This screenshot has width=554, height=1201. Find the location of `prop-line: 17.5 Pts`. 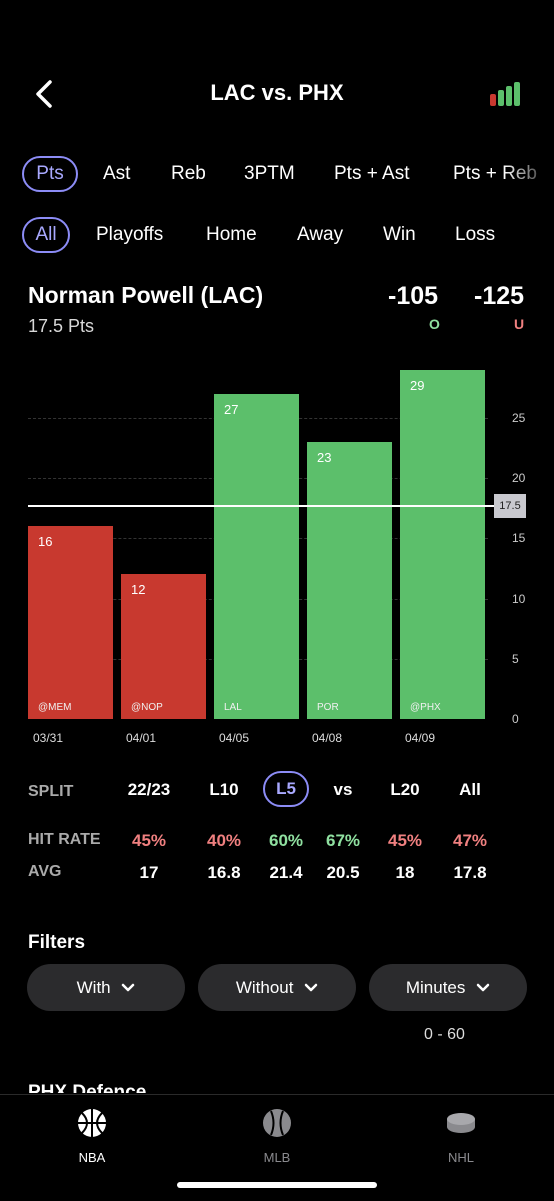

prop-line: 17.5 Pts is located at coordinates (61, 326).